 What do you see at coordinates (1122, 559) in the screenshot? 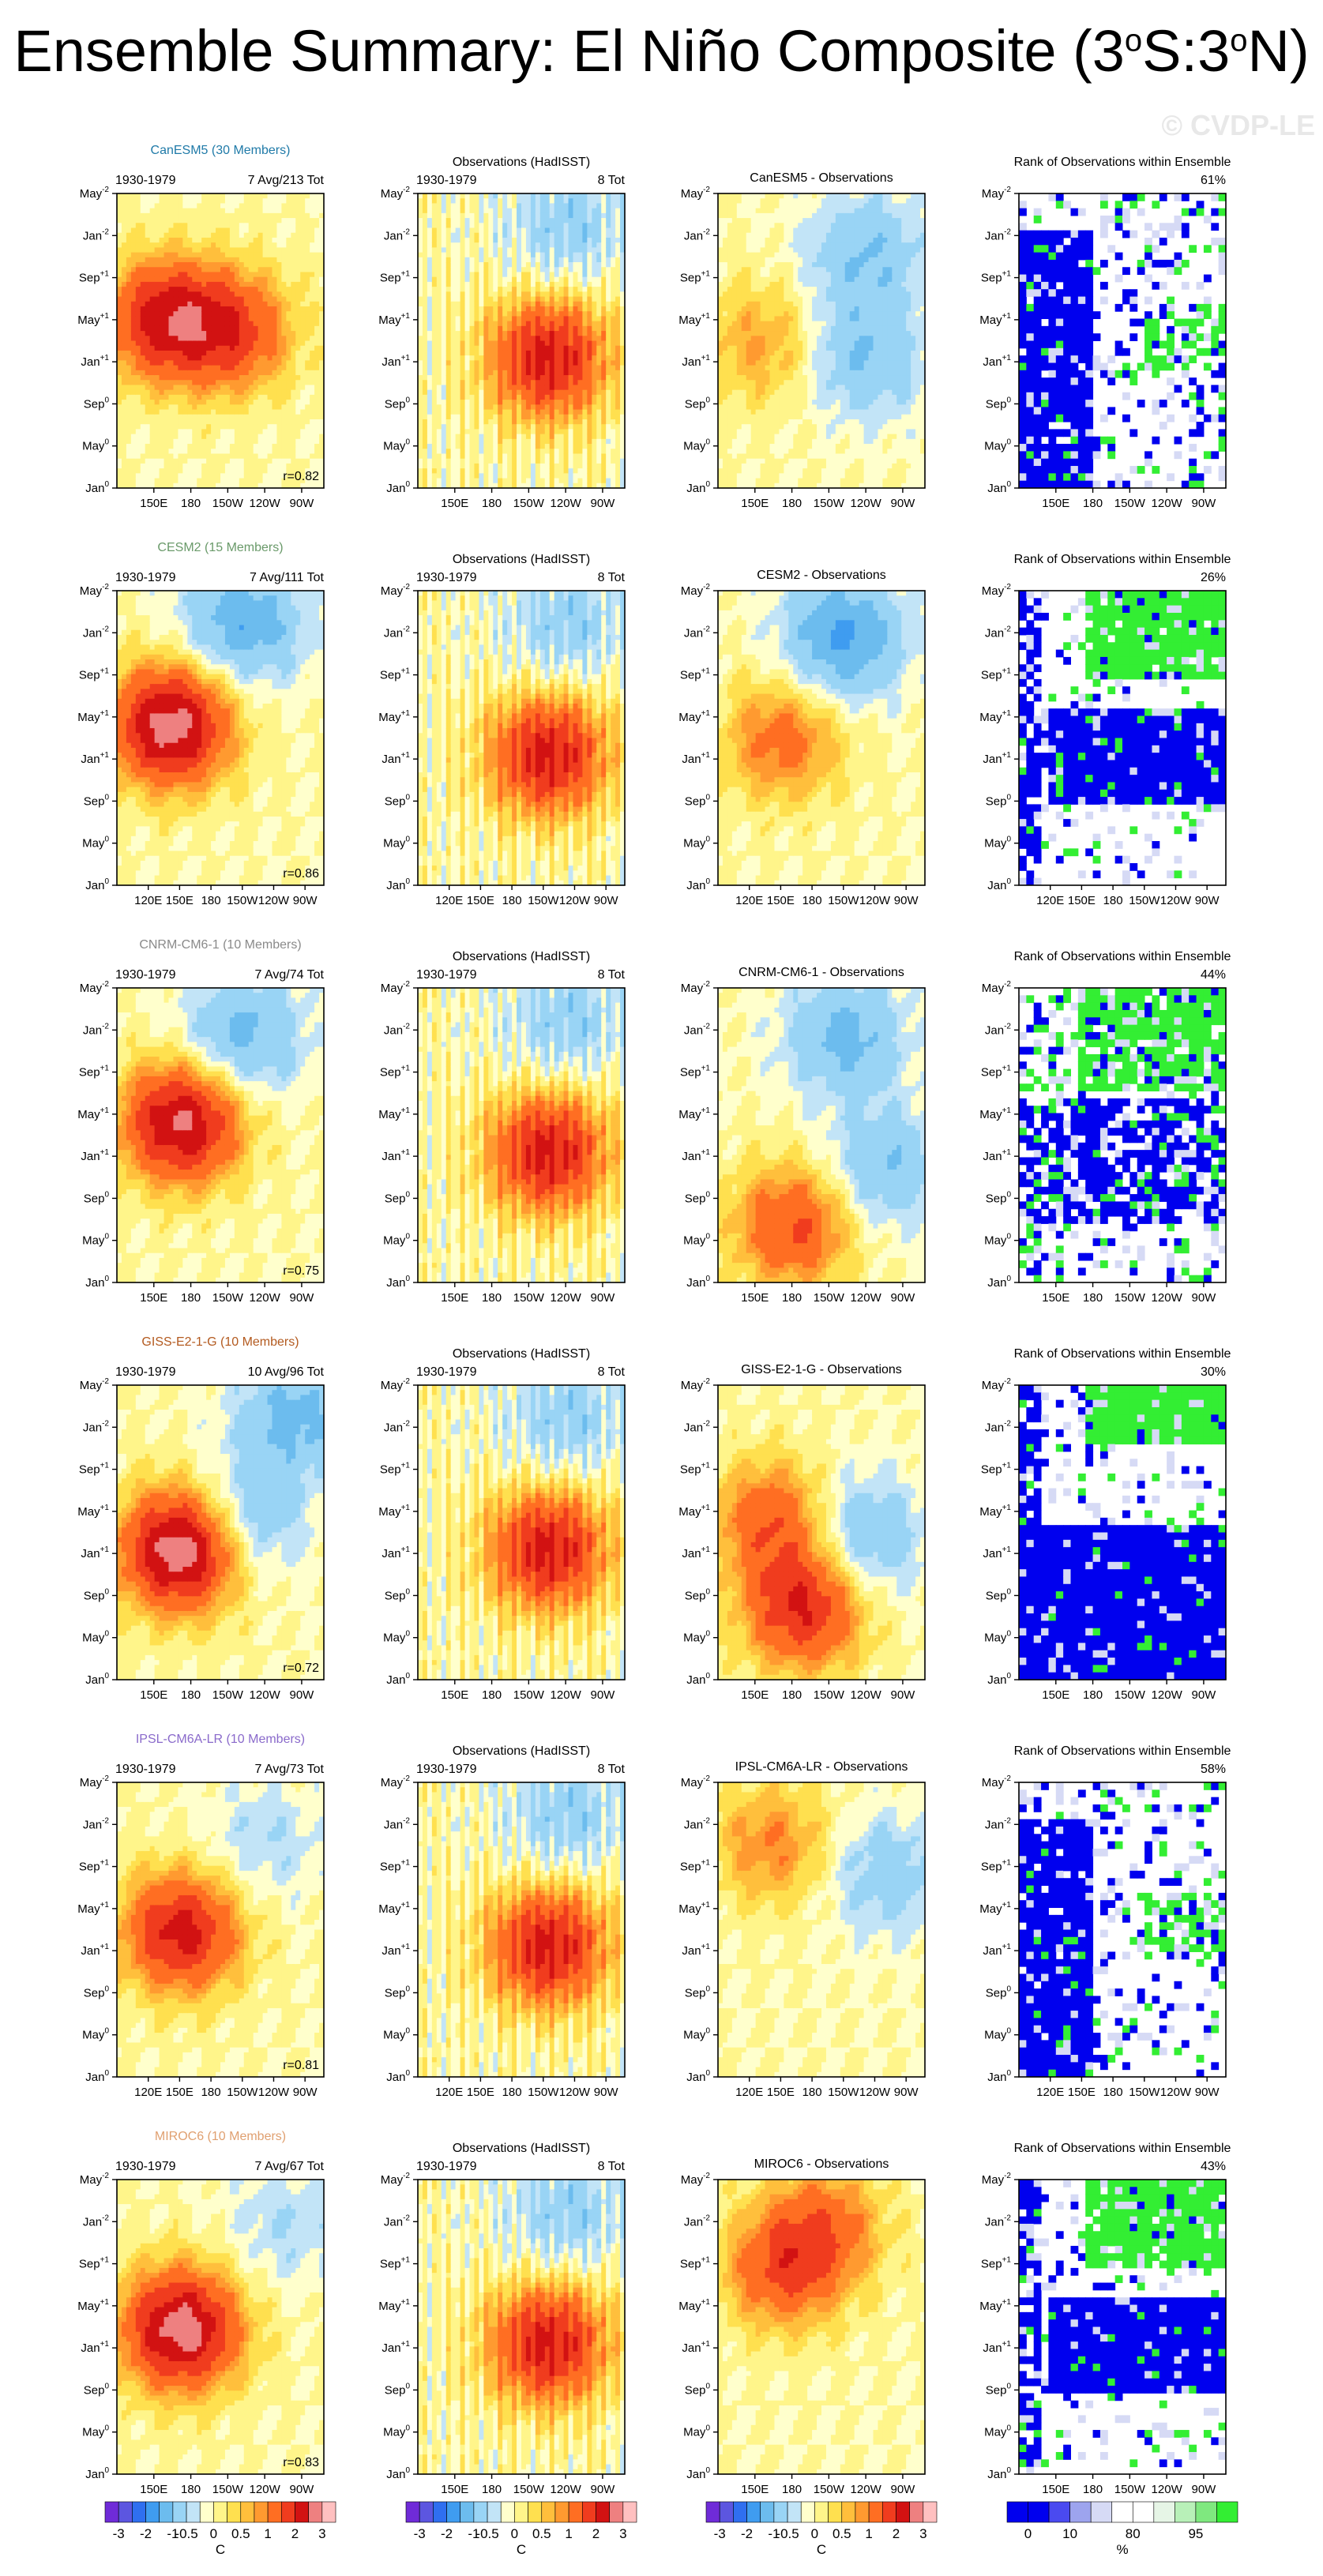
I see `row2-rank-title: Rank of Observations within Ensemble` at bounding box center [1122, 559].